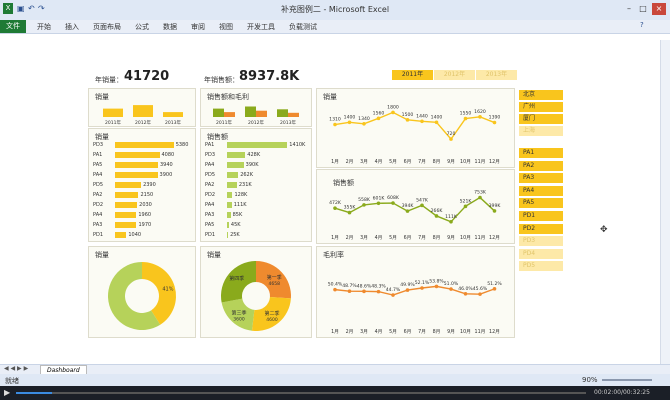 Image resolution: width=670 pixels, height=400 pixels. I want to click on donut-label: 第四季, so click(236, 278).